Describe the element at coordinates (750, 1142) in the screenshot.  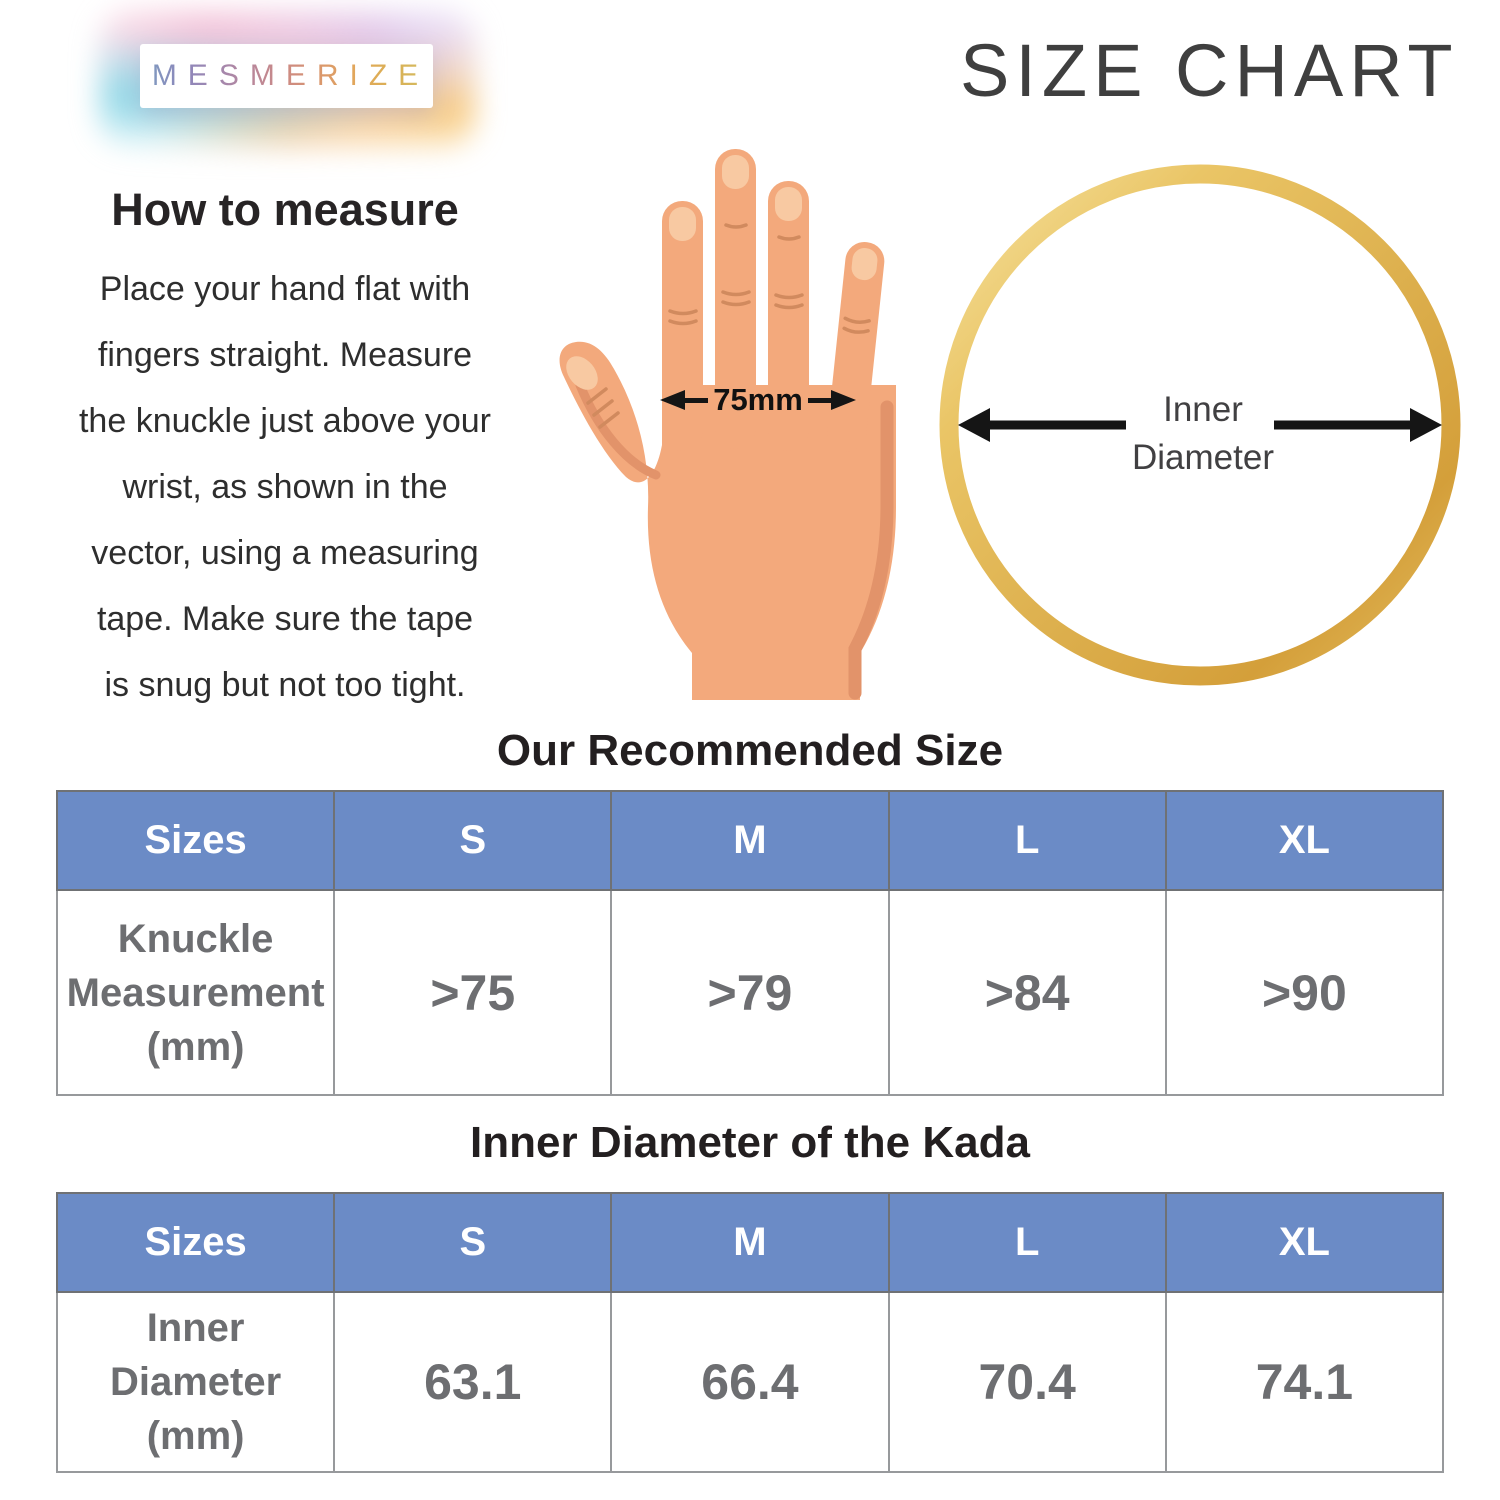
I see `inner-diameter-heading: Inner Diameter of the Kada` at that location.